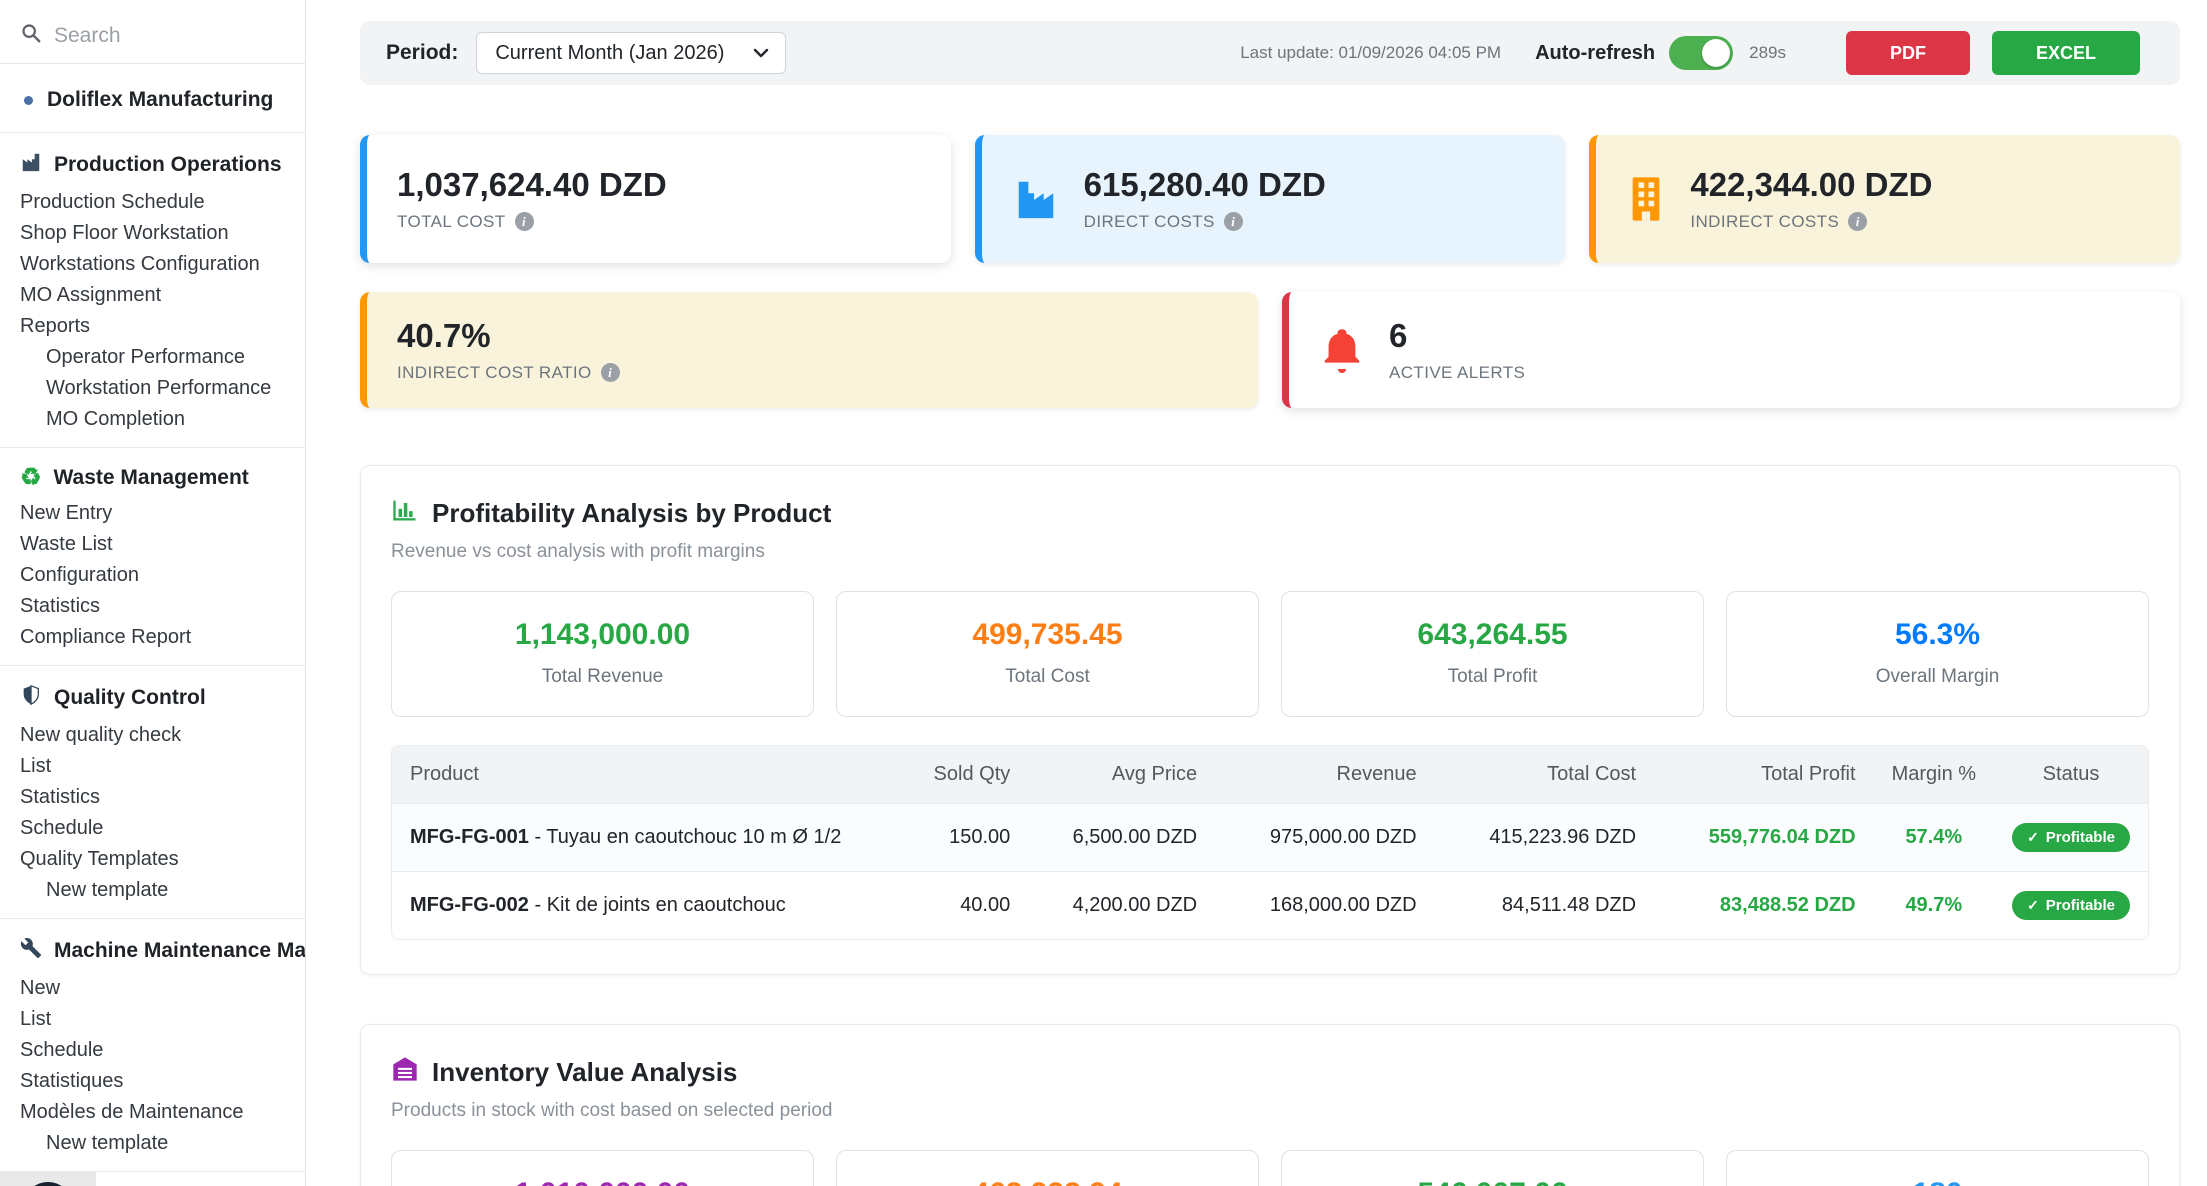  What do you see at coordinates (140, 264) in the screenshot?
I see `sidebar-item-workstations-configuration: Workstations Configuration` at bounding box center [140, 264].